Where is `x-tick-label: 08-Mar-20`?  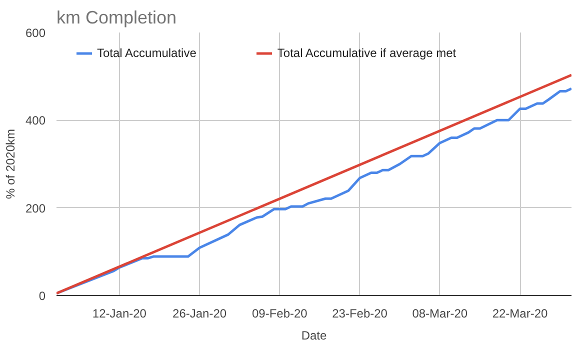
x-tick-label: 08-Mar-20 is located at coordinates (440, 313).